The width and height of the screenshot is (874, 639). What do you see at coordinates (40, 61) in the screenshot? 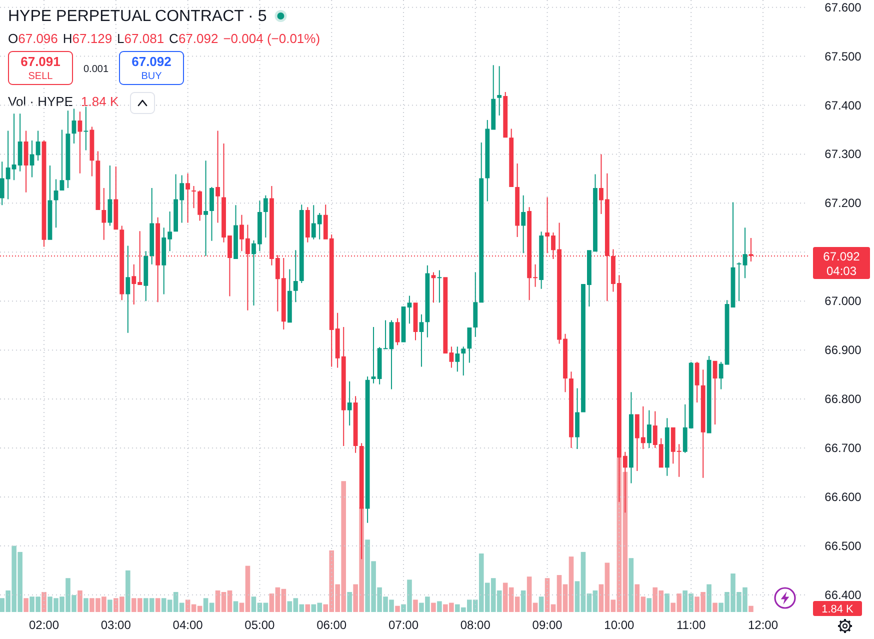
I see `annotation: 67.091` at bounding box center [40, 61].